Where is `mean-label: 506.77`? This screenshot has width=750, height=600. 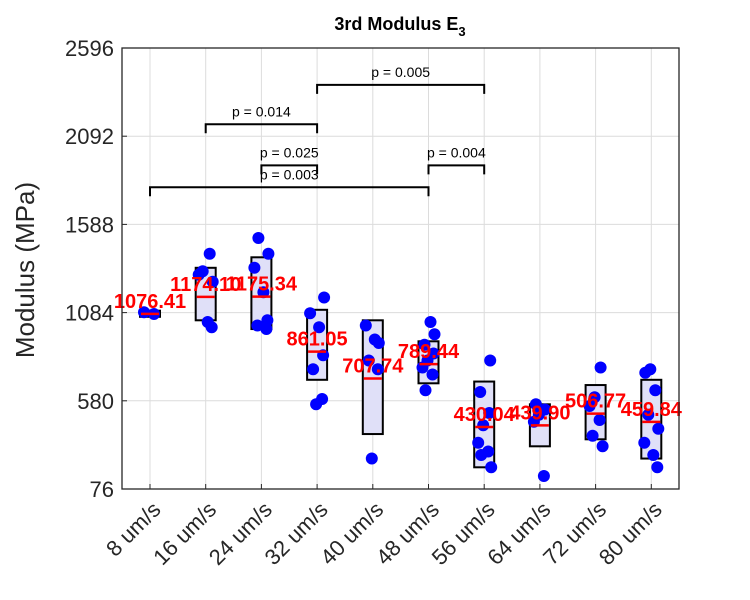
mean-label: 506.77 is located at coordinates (595, 402).